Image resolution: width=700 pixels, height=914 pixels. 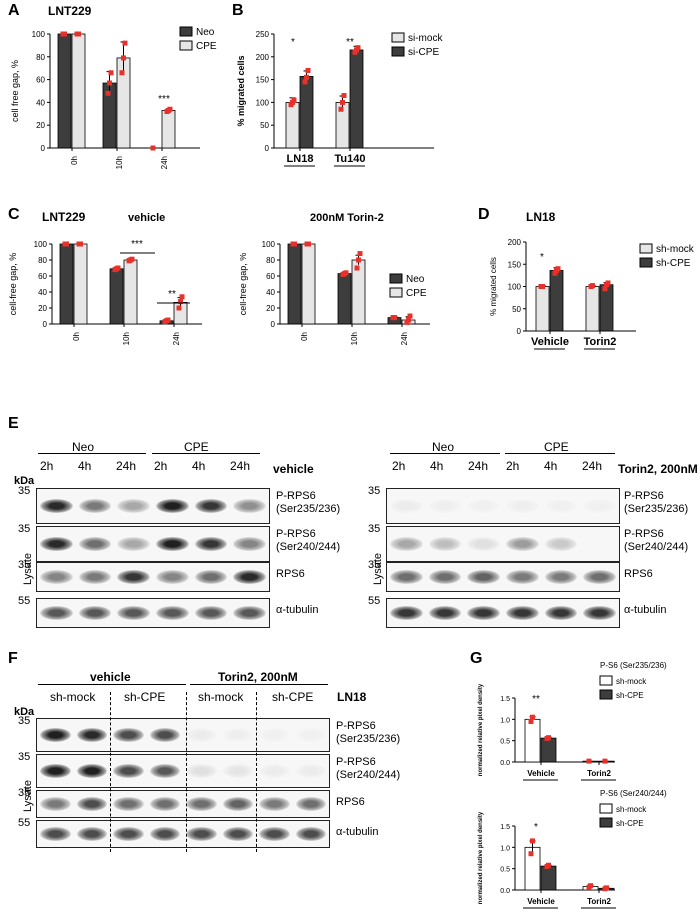 What do you see at coordinates (205, 32) in the screenshot?
I see `legend-label: Neo` at bounding box center [205, 32].